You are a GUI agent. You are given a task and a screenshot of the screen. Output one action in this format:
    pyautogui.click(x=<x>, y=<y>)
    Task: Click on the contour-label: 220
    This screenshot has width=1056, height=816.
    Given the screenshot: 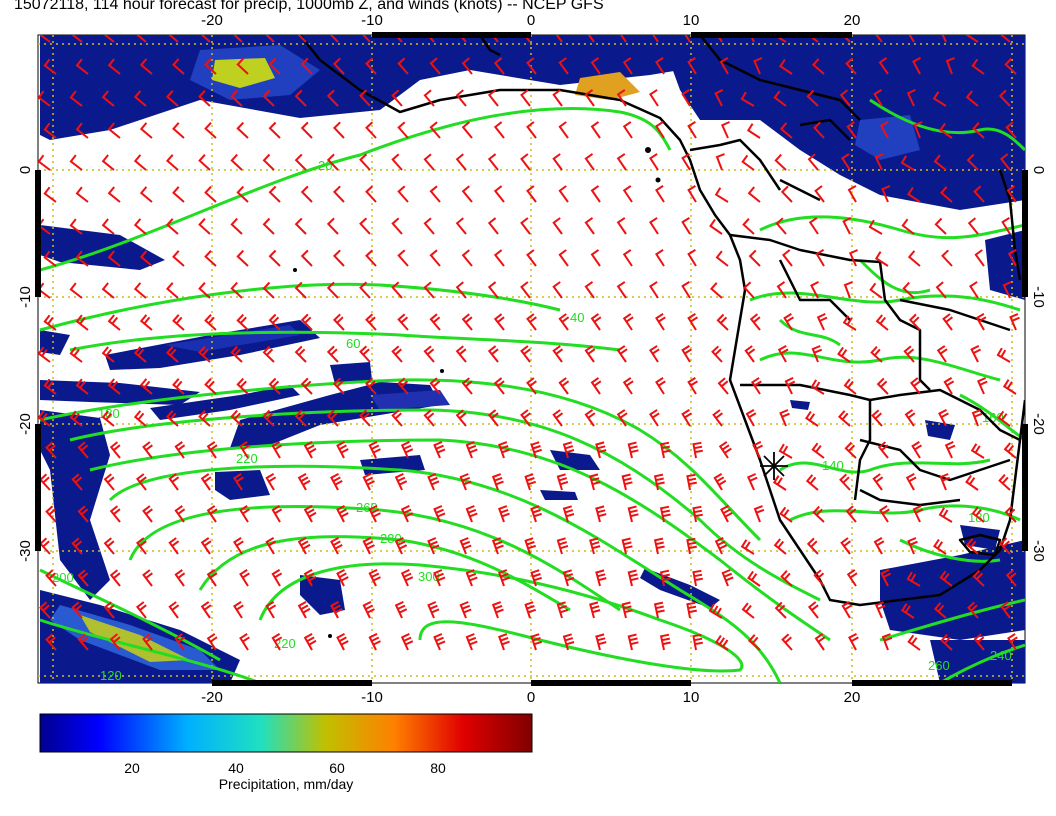 What is the action you would take?
    pyautogui.click(x=247, y=458)
    